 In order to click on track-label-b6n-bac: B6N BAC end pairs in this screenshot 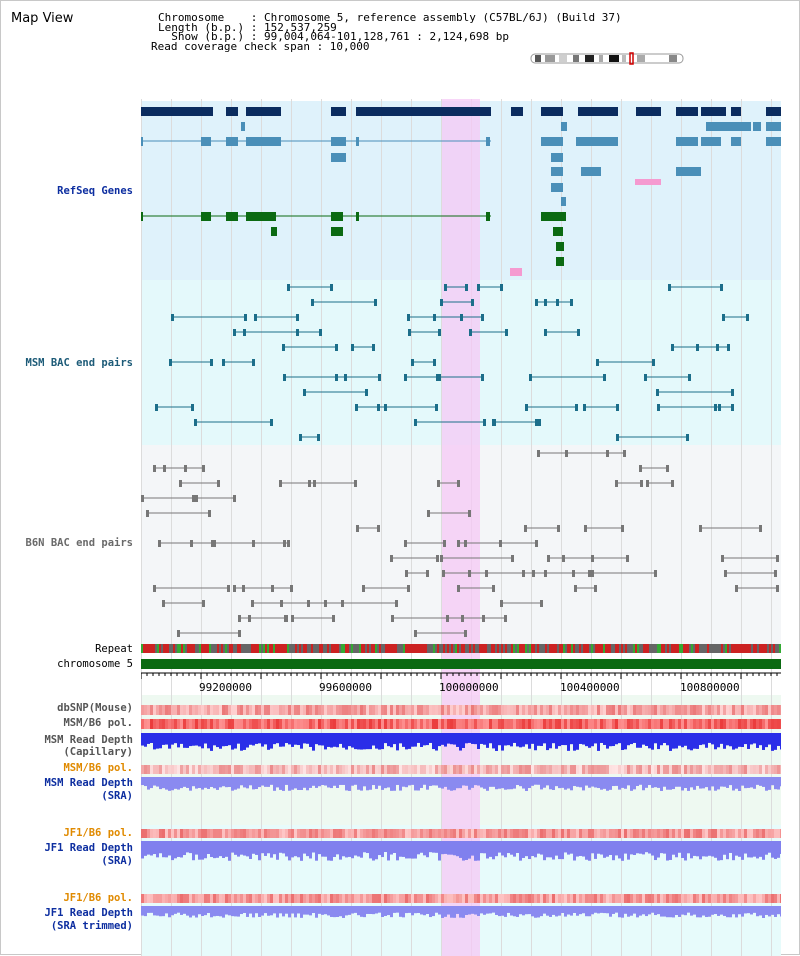, I will do `click(79, 543)`.